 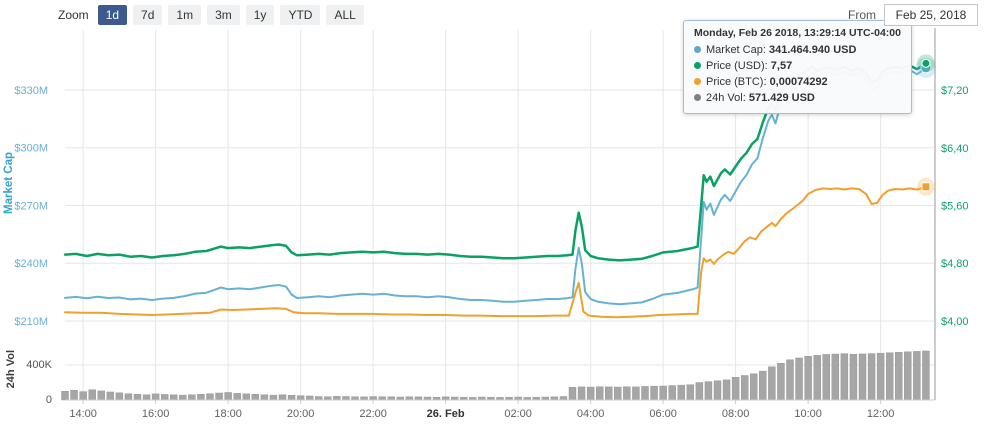 I want to click on x-axis-tick-label: 12:00, so click(x=881, y=414).